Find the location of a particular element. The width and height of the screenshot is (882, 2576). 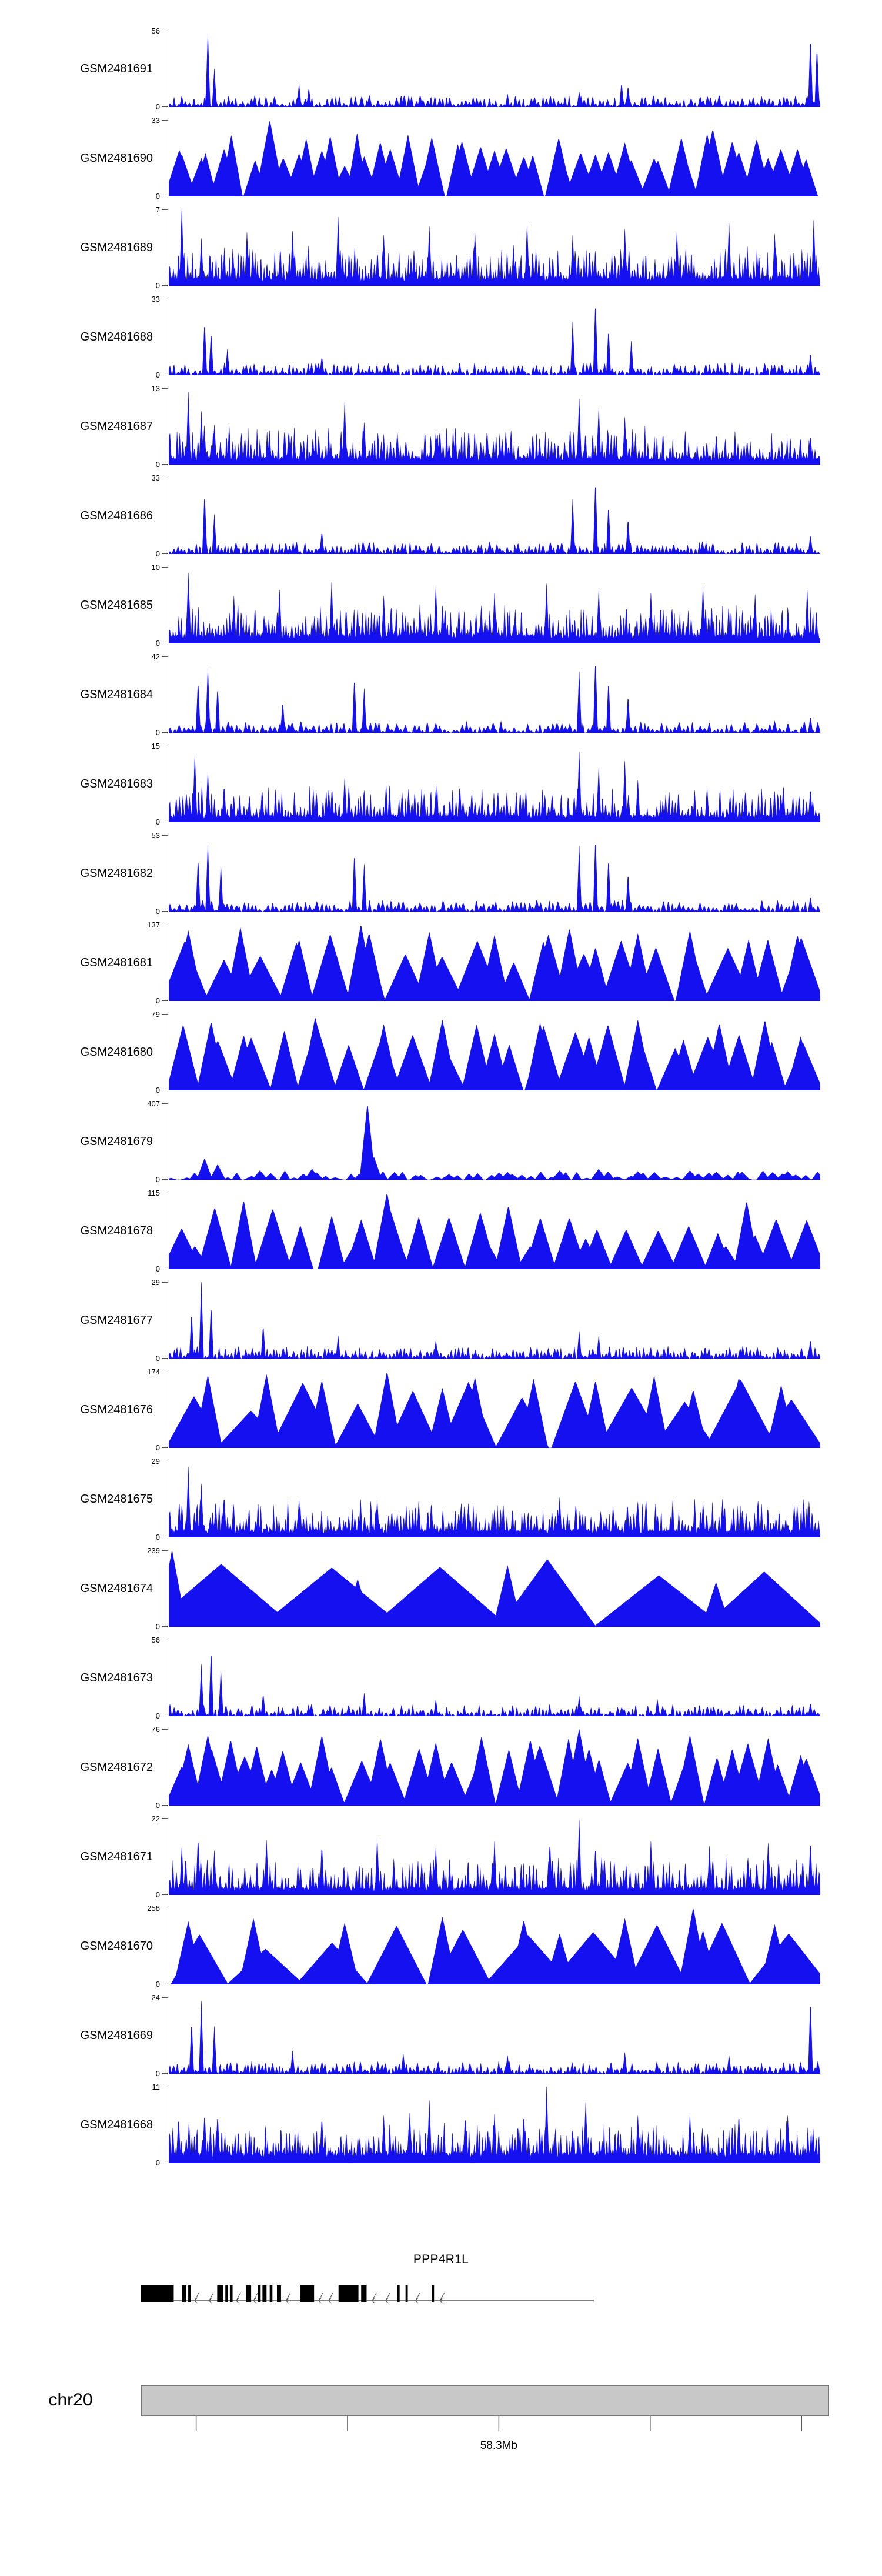

coverage-track: GSM2481669 24 0 is located at coordinates (441, 2036).